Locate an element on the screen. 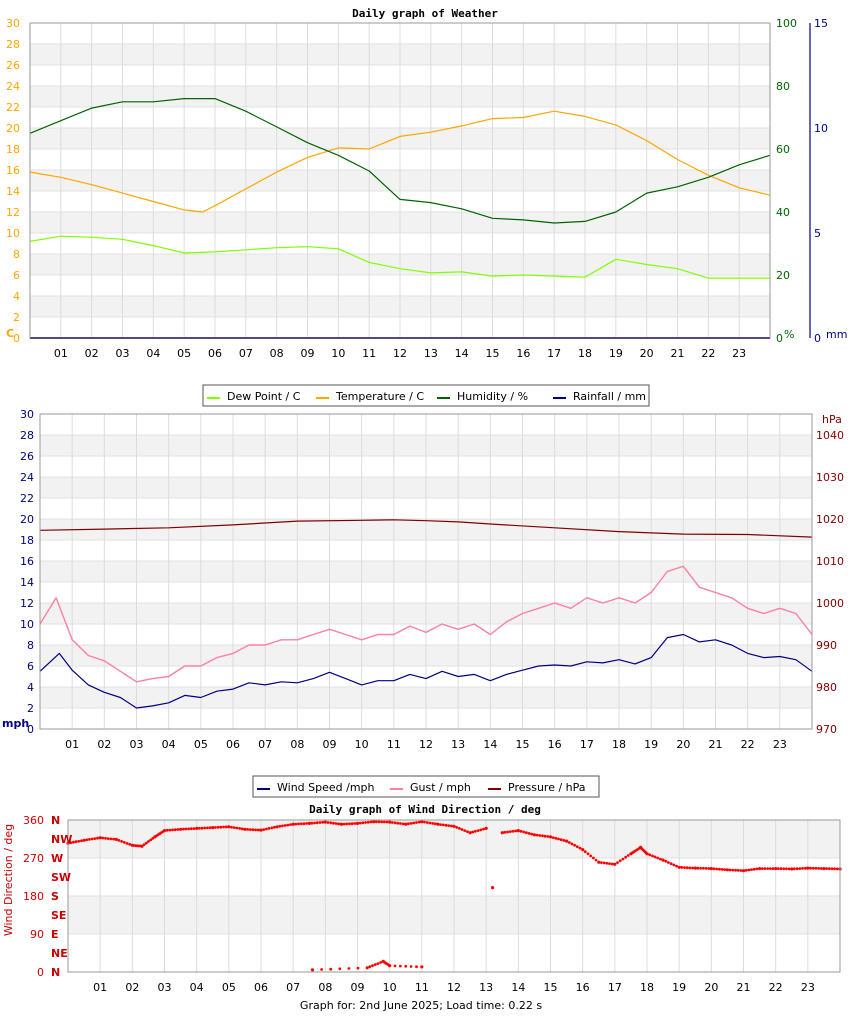 This screenshot has width=850, height=1017. weather-legend-box is located at coordinates (426, 395).